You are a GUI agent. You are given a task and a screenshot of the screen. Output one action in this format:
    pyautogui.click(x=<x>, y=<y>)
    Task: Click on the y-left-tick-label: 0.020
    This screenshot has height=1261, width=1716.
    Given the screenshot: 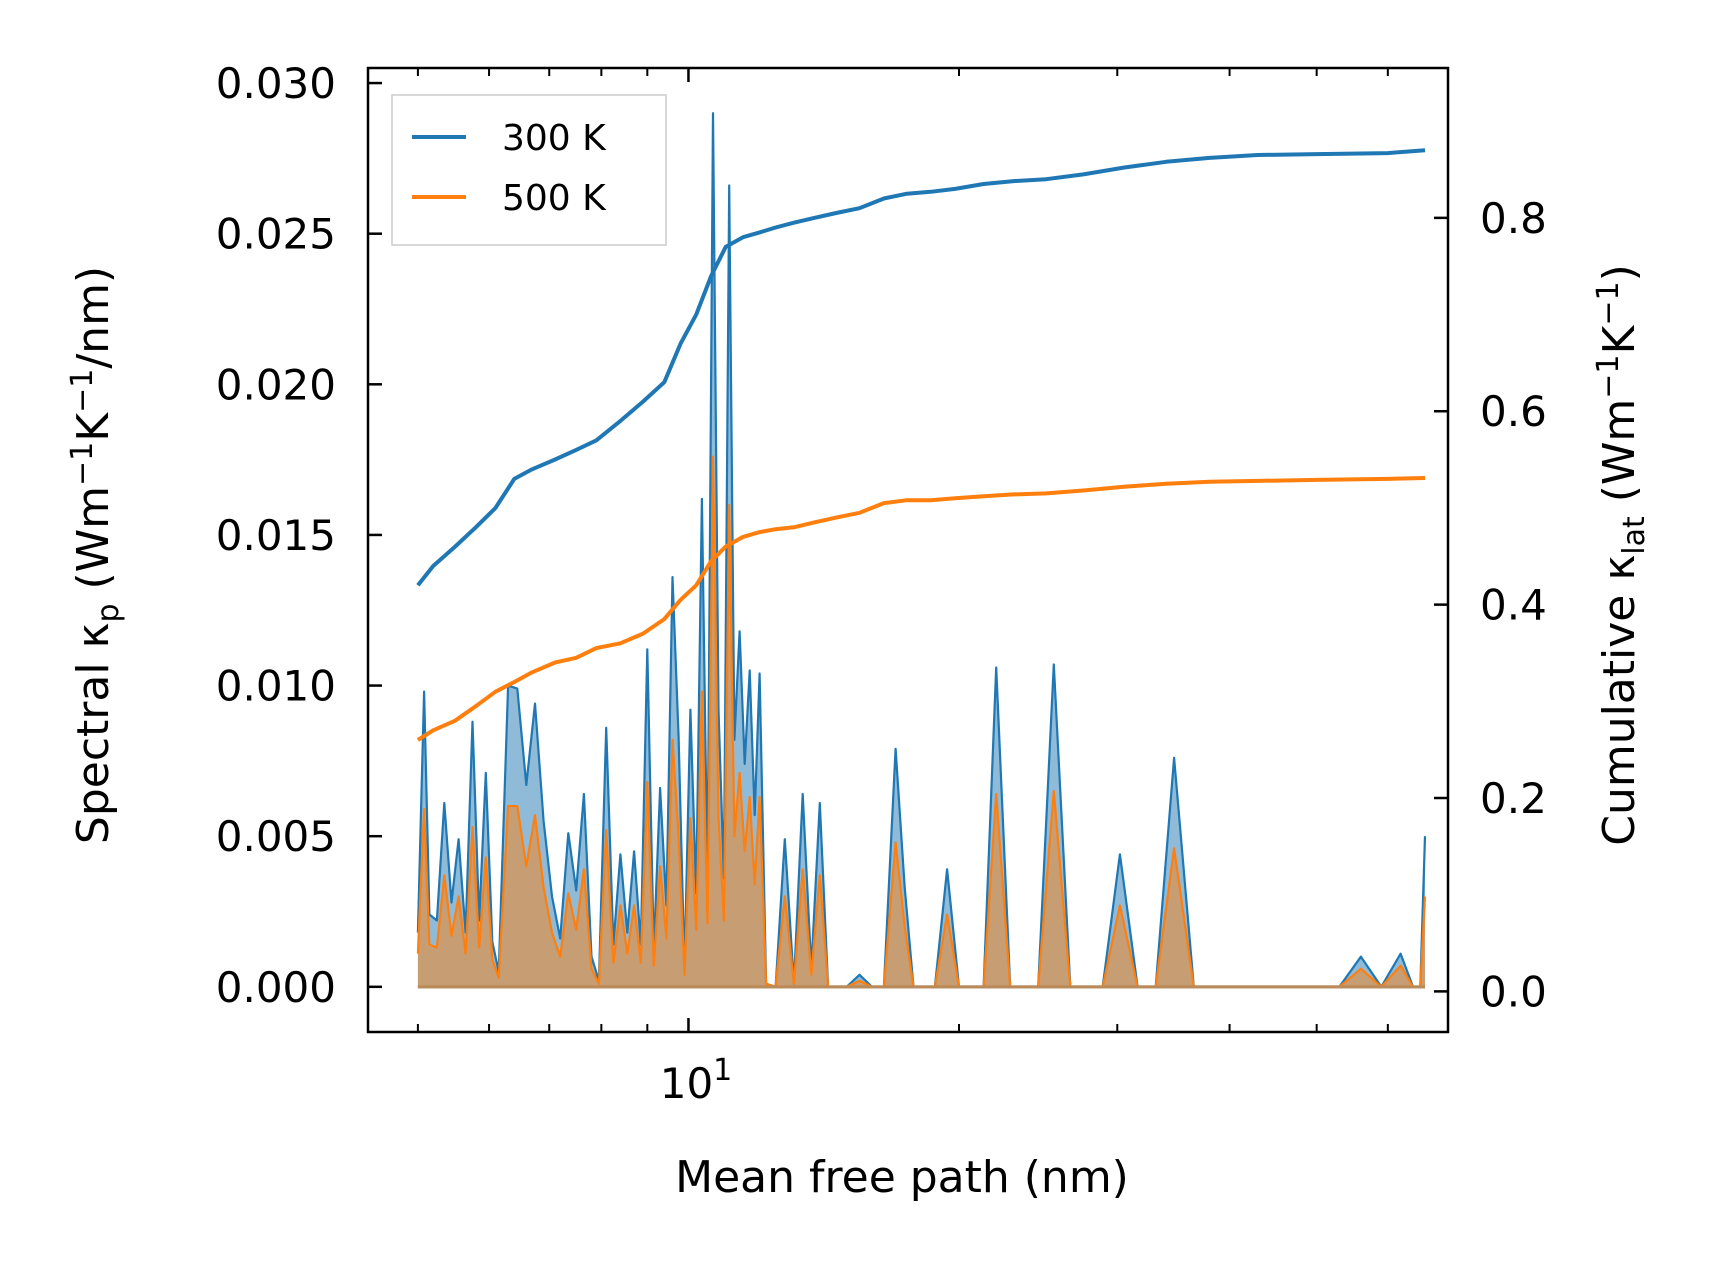 What is the action you would take?
    pyautogui.click(x=276, y=384)
    